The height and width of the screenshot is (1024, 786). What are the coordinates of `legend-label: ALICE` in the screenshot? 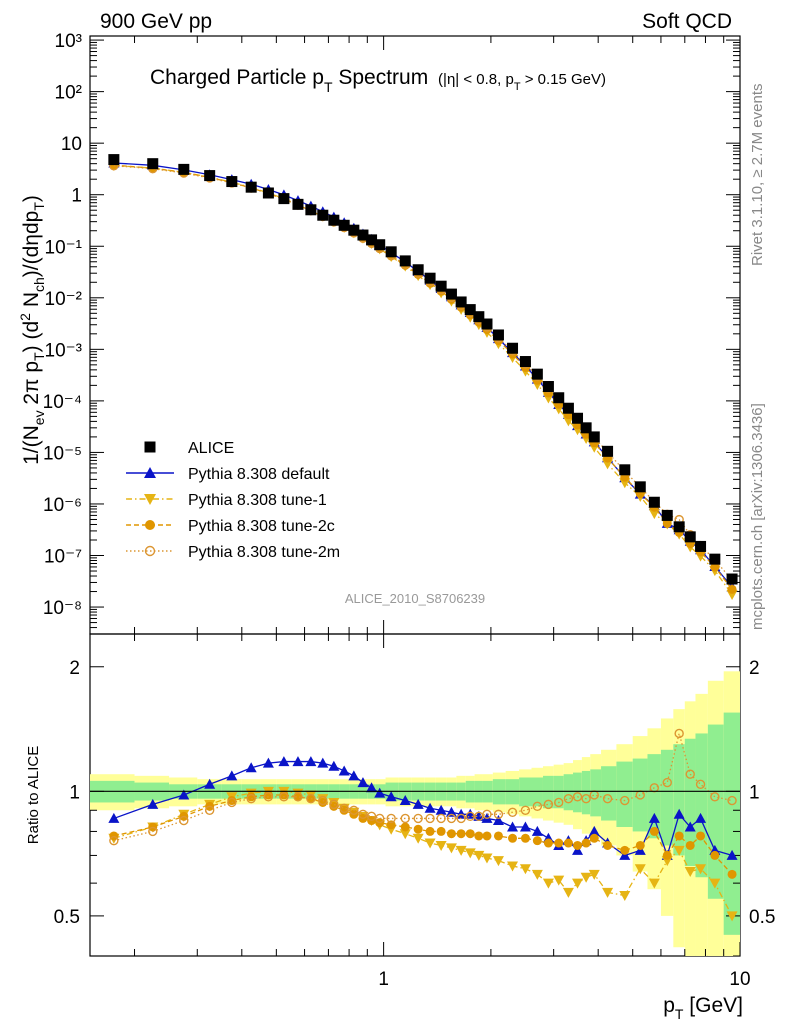 It's located at (211, 448).